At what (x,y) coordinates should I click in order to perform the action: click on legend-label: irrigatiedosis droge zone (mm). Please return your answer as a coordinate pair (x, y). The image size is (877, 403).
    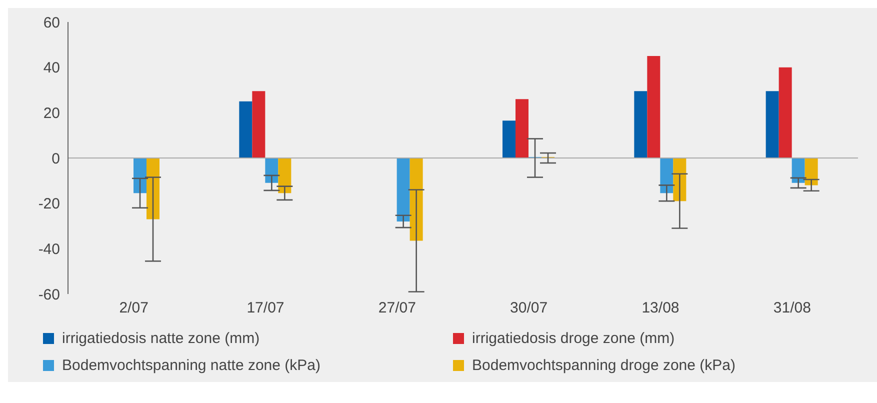
    Looking at the image, I should click on (573, 338).